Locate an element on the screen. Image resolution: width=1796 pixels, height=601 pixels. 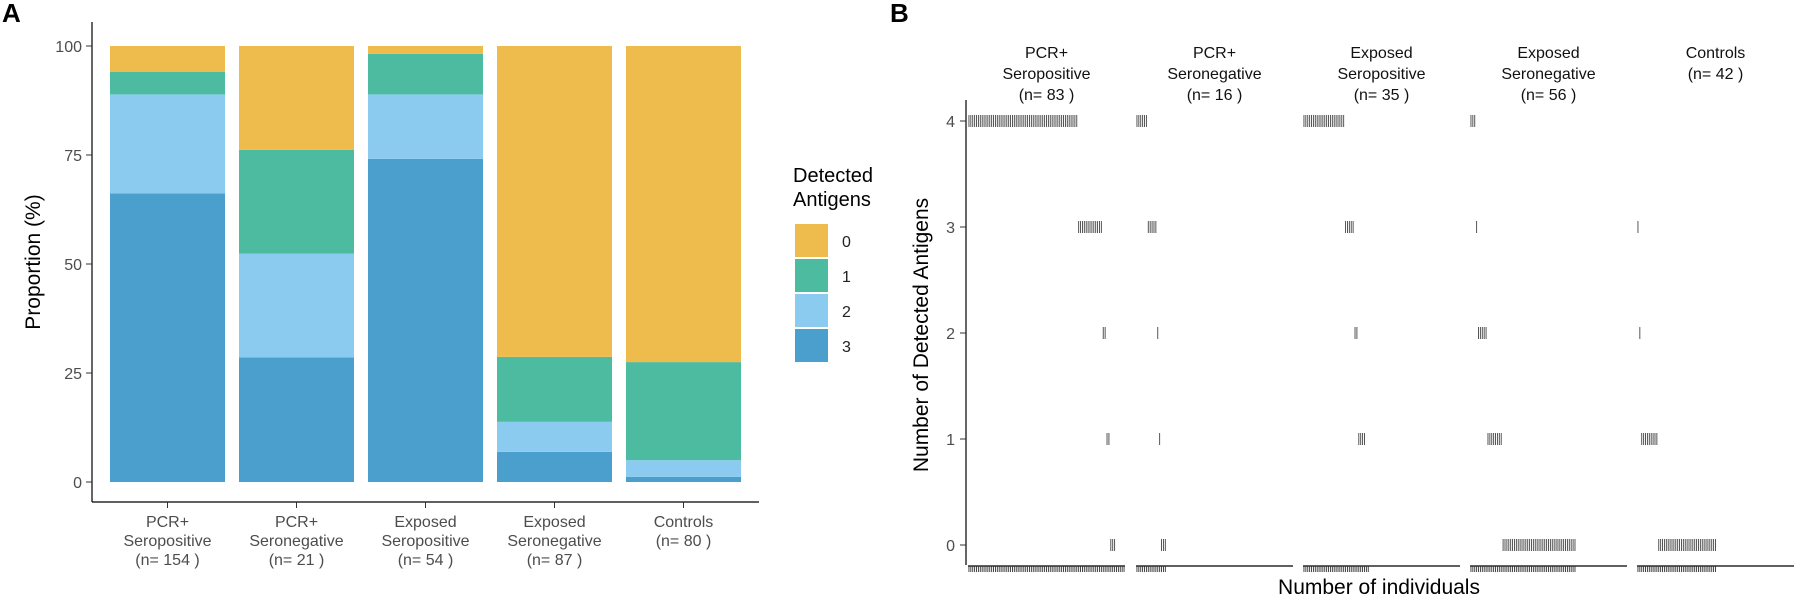
legend-label-2: 2 is located at coordinates (846, 312).